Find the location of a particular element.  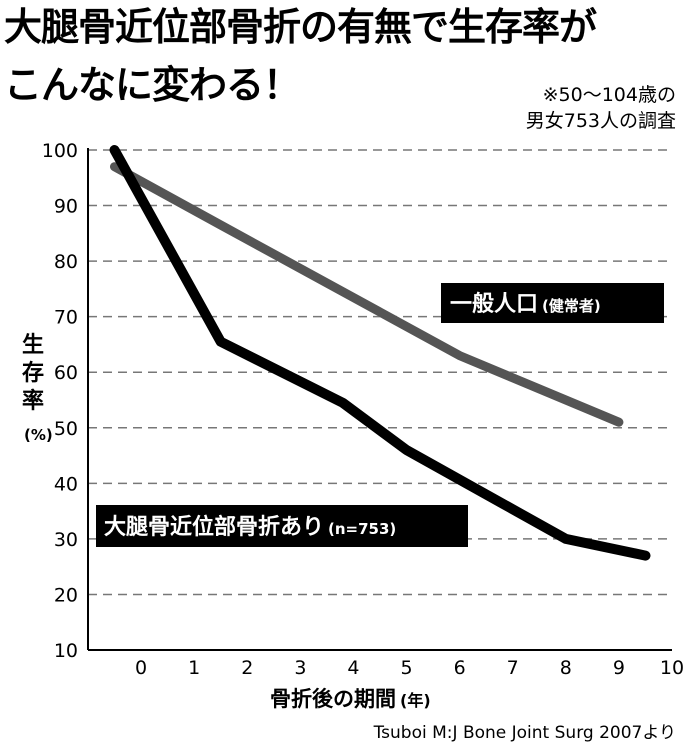

source-citation: Tsuboi M:J Bone Joint Surg 2007より is located at coordinates (524, 733).